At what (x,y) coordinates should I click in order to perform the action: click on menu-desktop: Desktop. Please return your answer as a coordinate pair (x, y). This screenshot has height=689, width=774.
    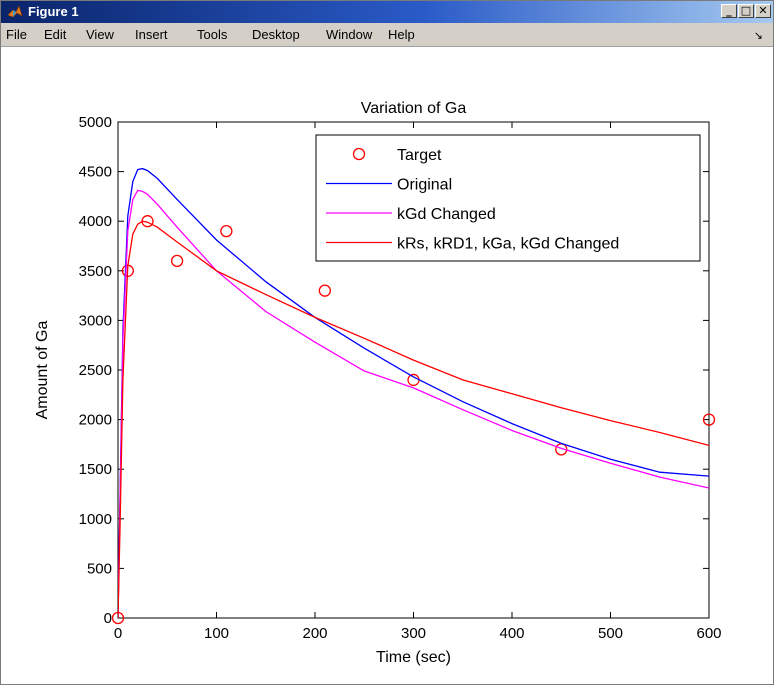
    Looking at the image, I should click on (276, 34).